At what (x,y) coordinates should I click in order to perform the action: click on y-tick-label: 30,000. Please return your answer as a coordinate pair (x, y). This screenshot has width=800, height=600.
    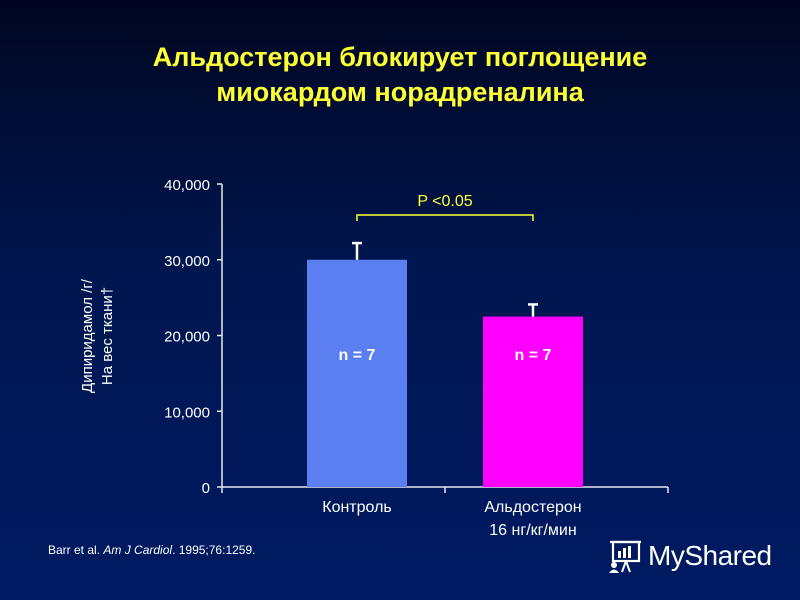
    Looking at the image, I should click on (187, 261).